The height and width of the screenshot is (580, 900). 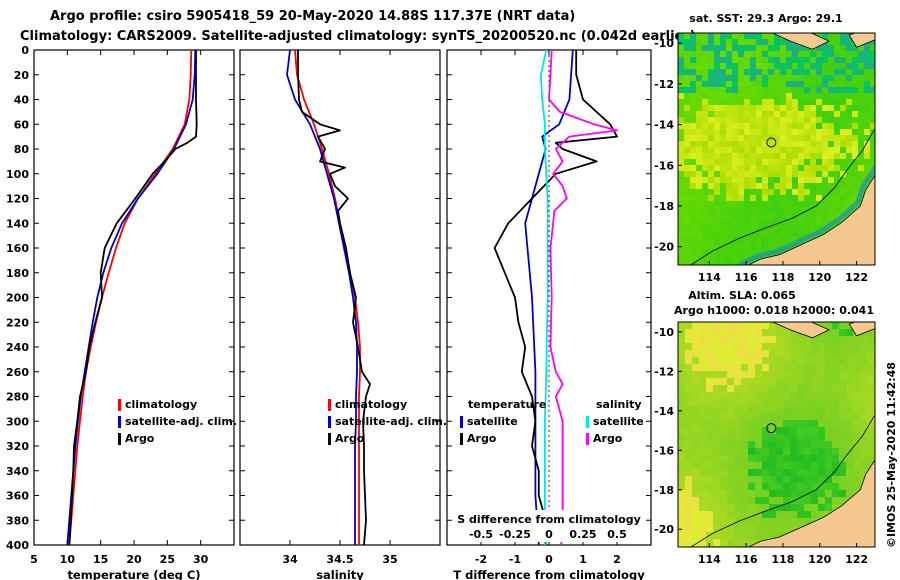 I want to click on sla-map: -10 -12 -14 -16 -18 -20 114 116 118 120 122, so click(x=765, y=443).